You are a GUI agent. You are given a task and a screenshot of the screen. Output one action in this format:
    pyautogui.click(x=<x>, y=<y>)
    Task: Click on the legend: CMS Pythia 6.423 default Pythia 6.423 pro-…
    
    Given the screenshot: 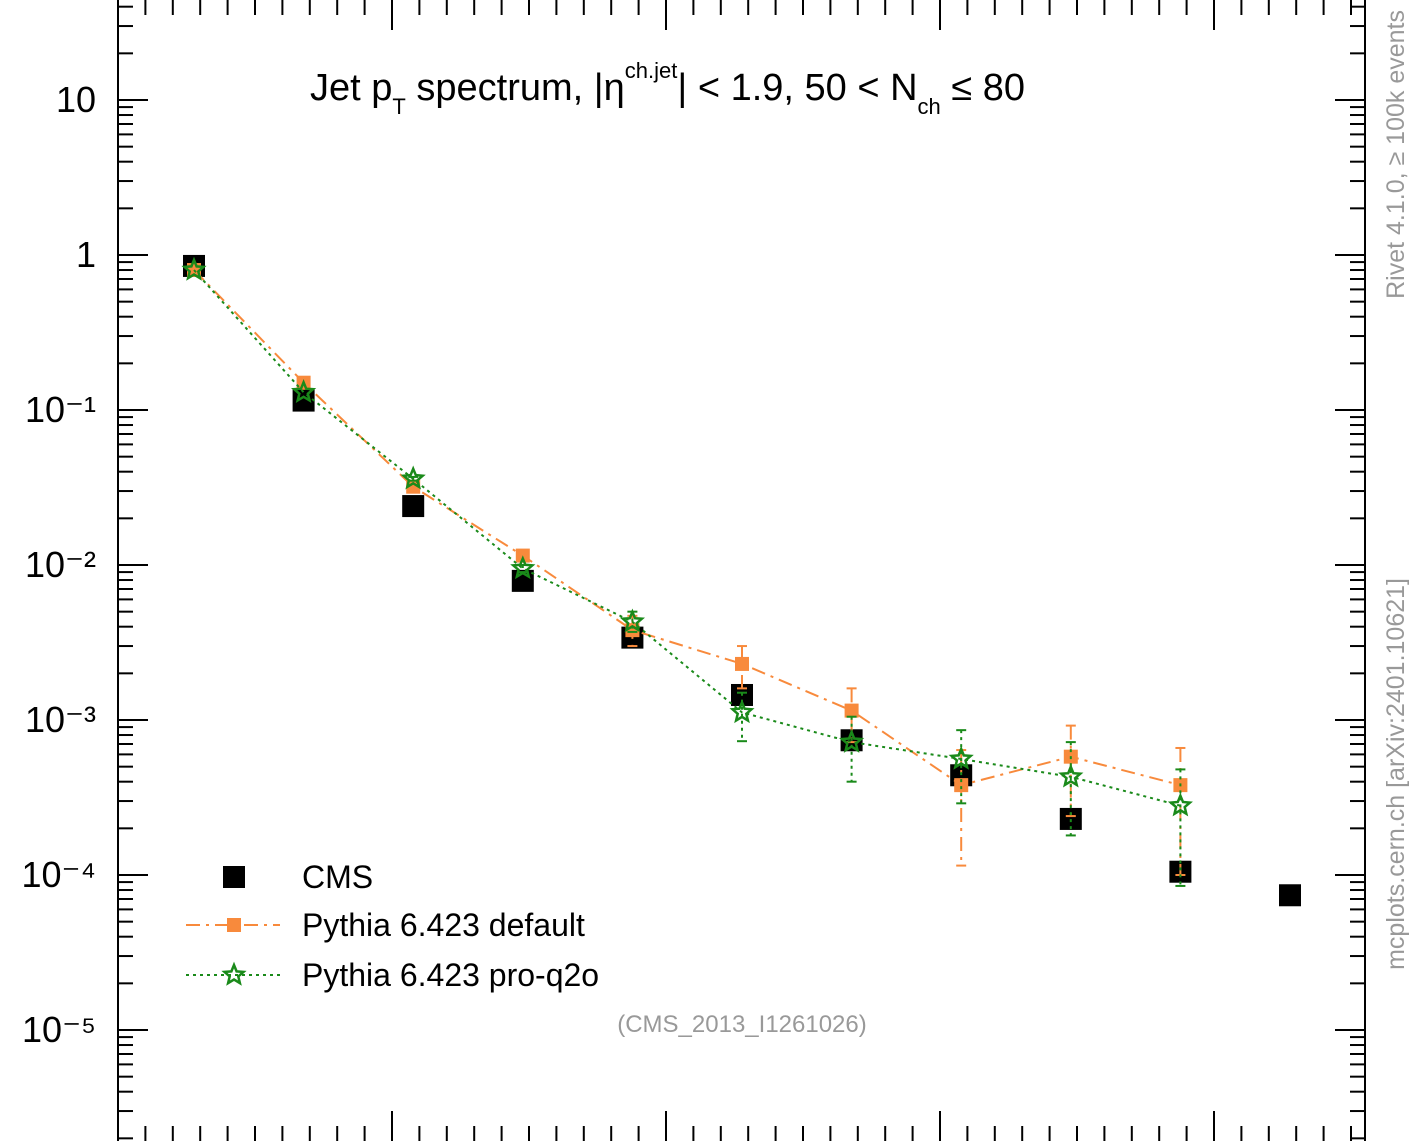 What is the action you would take?
    pyautogui.click(x=392, y=926)
    